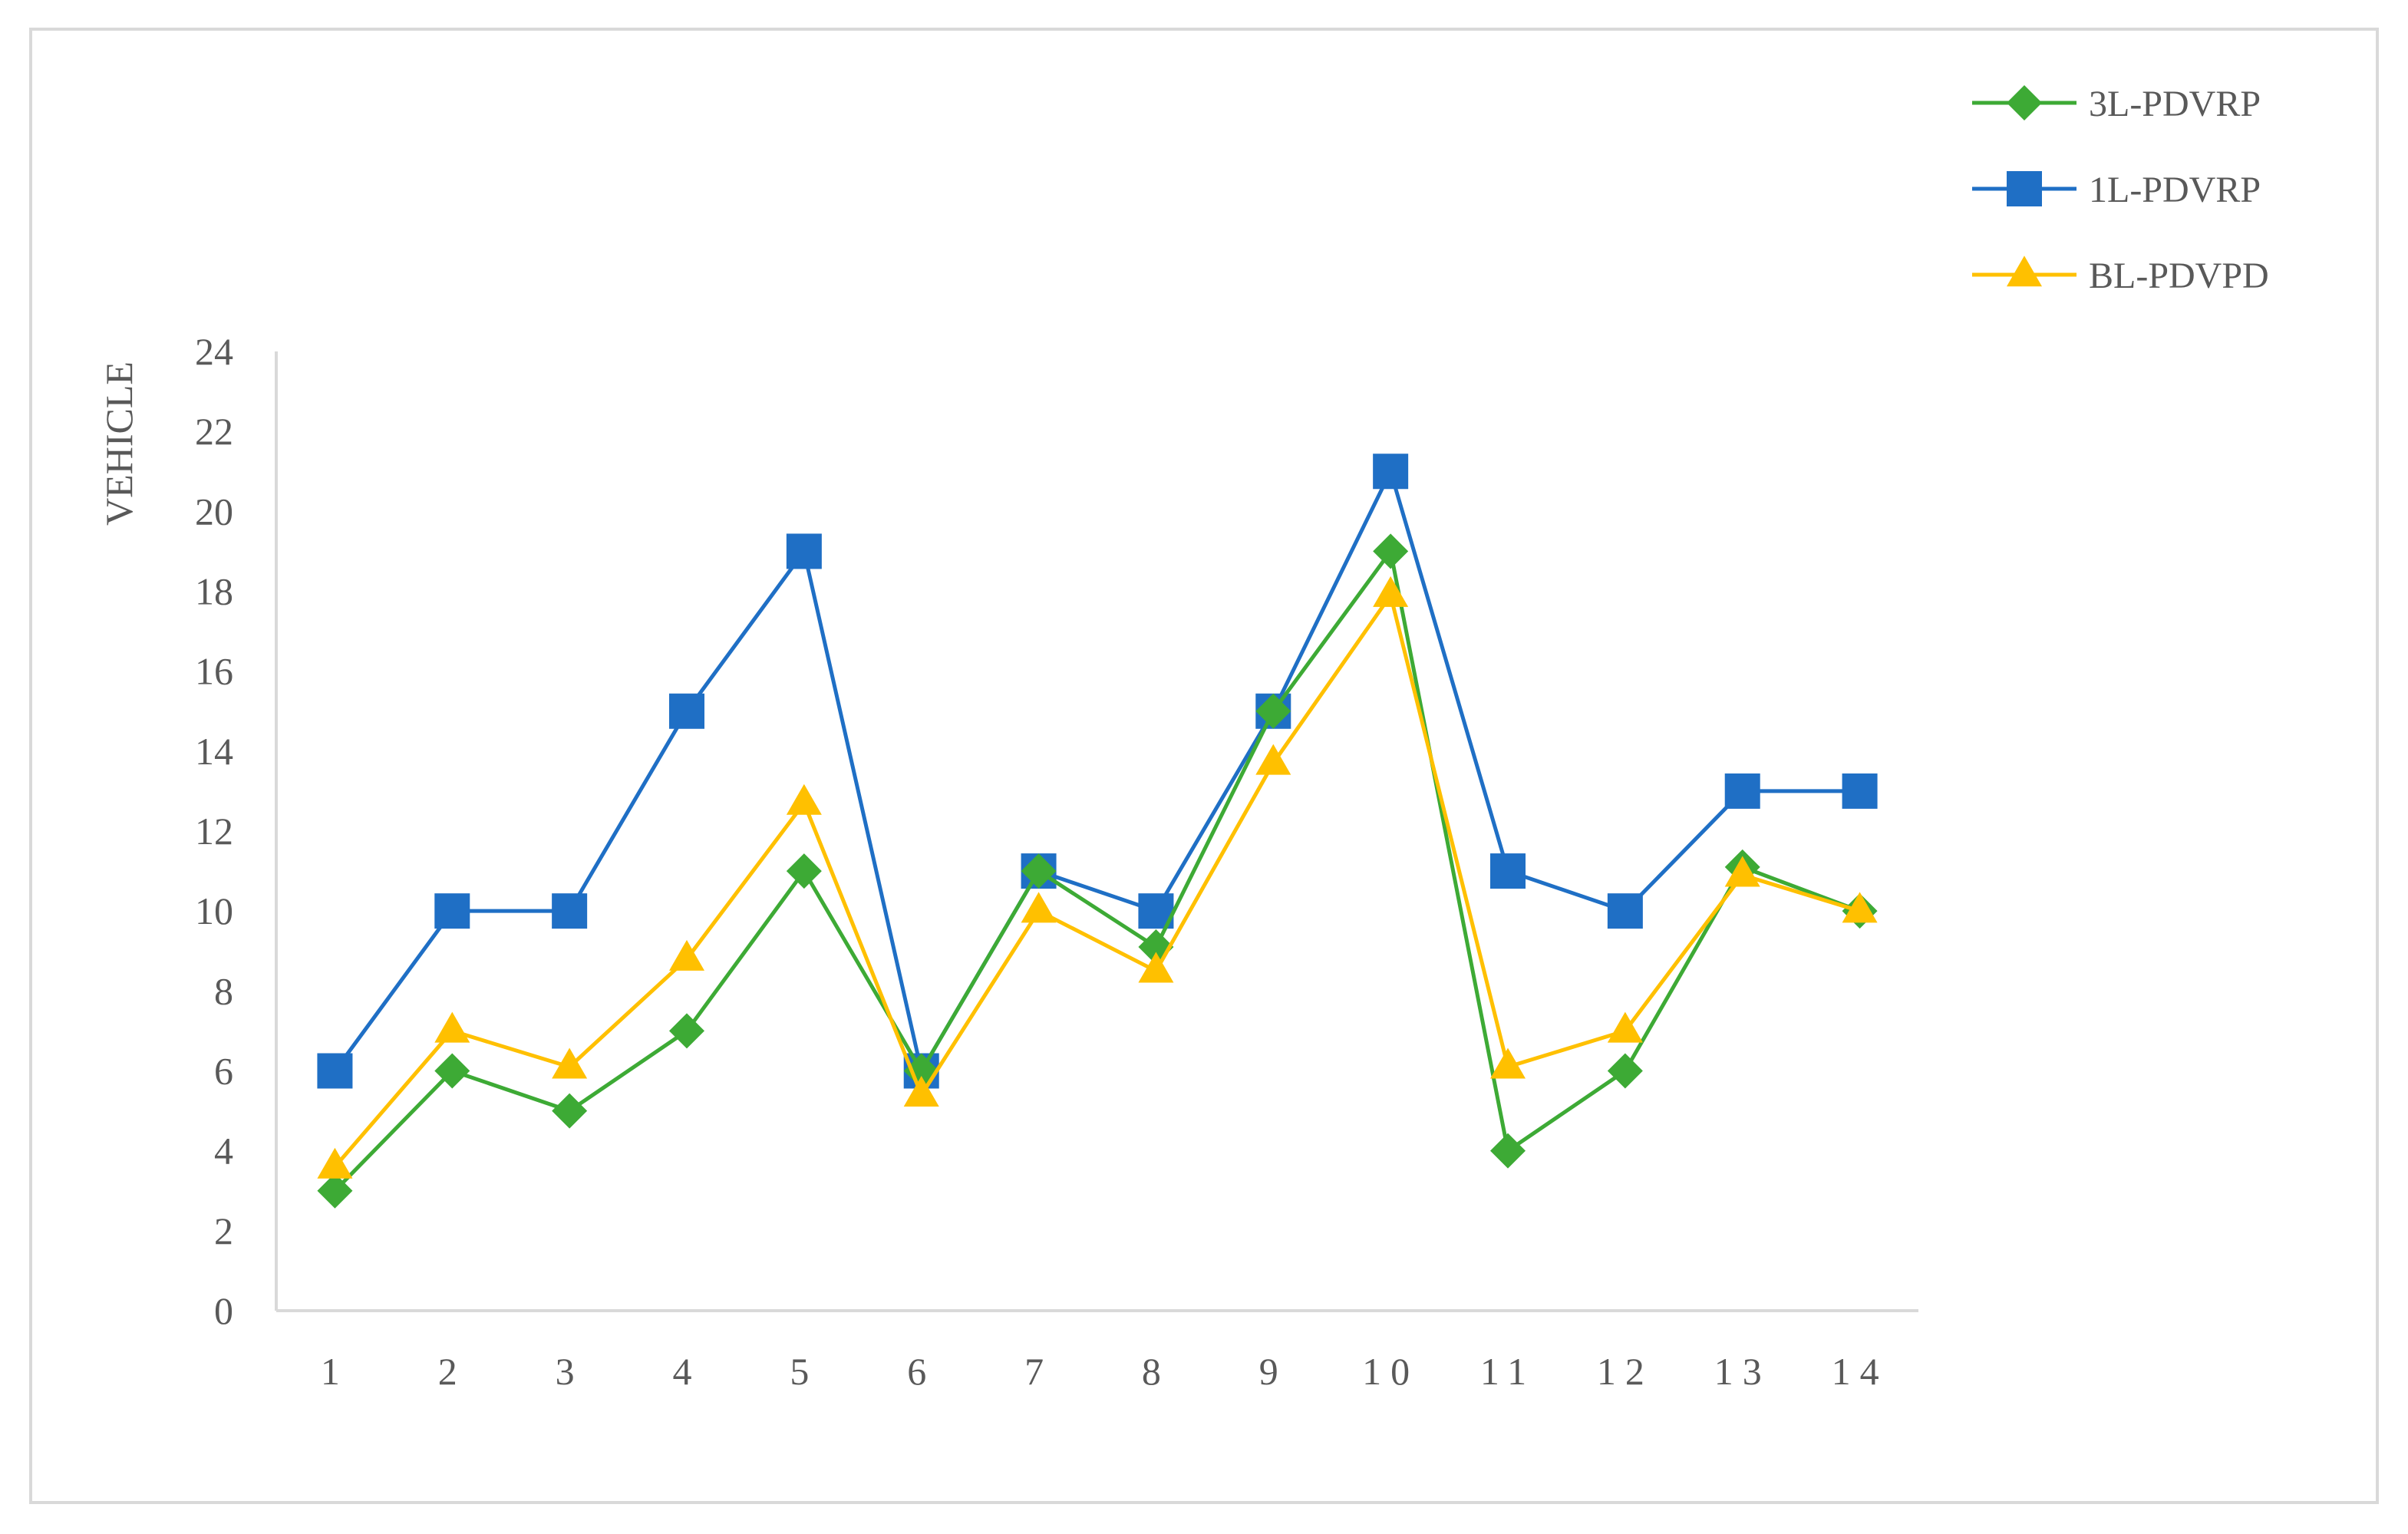  Describe the element at coordinates (214, 831) in the screenshot. I see `y-tick-label: 12` at that location.